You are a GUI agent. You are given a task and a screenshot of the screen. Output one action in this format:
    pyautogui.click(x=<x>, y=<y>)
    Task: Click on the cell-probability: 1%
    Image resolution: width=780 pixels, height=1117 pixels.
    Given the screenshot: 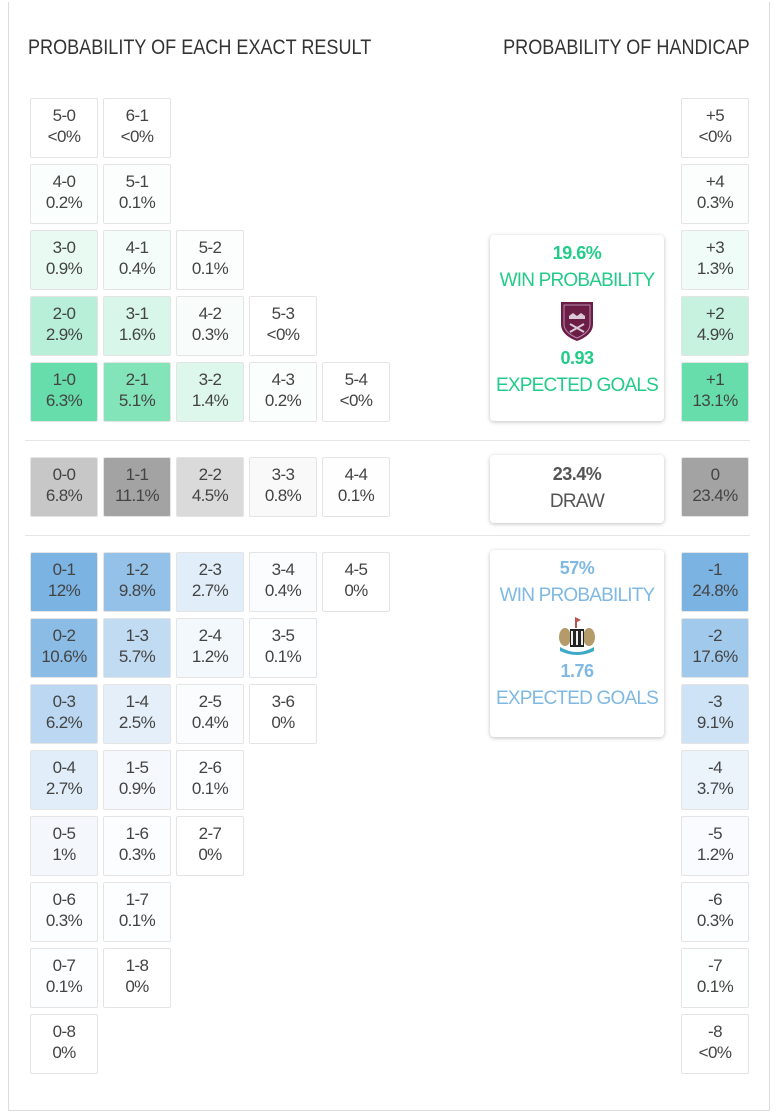 What is the action you would take?
    pyautogui.click(x=64, y=854)
    